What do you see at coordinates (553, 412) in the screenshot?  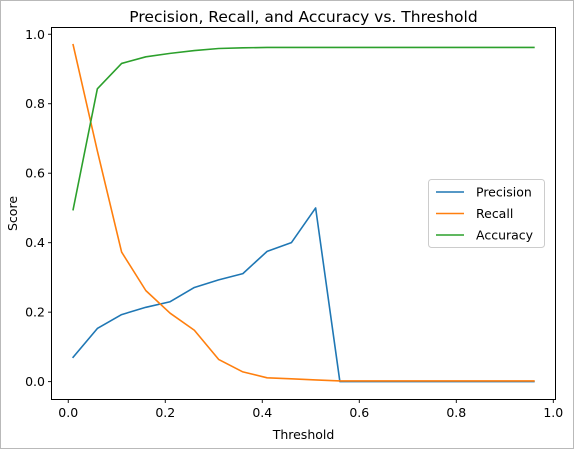 I see `x-tick-label: 1.0` at bounding box center [553, 412].